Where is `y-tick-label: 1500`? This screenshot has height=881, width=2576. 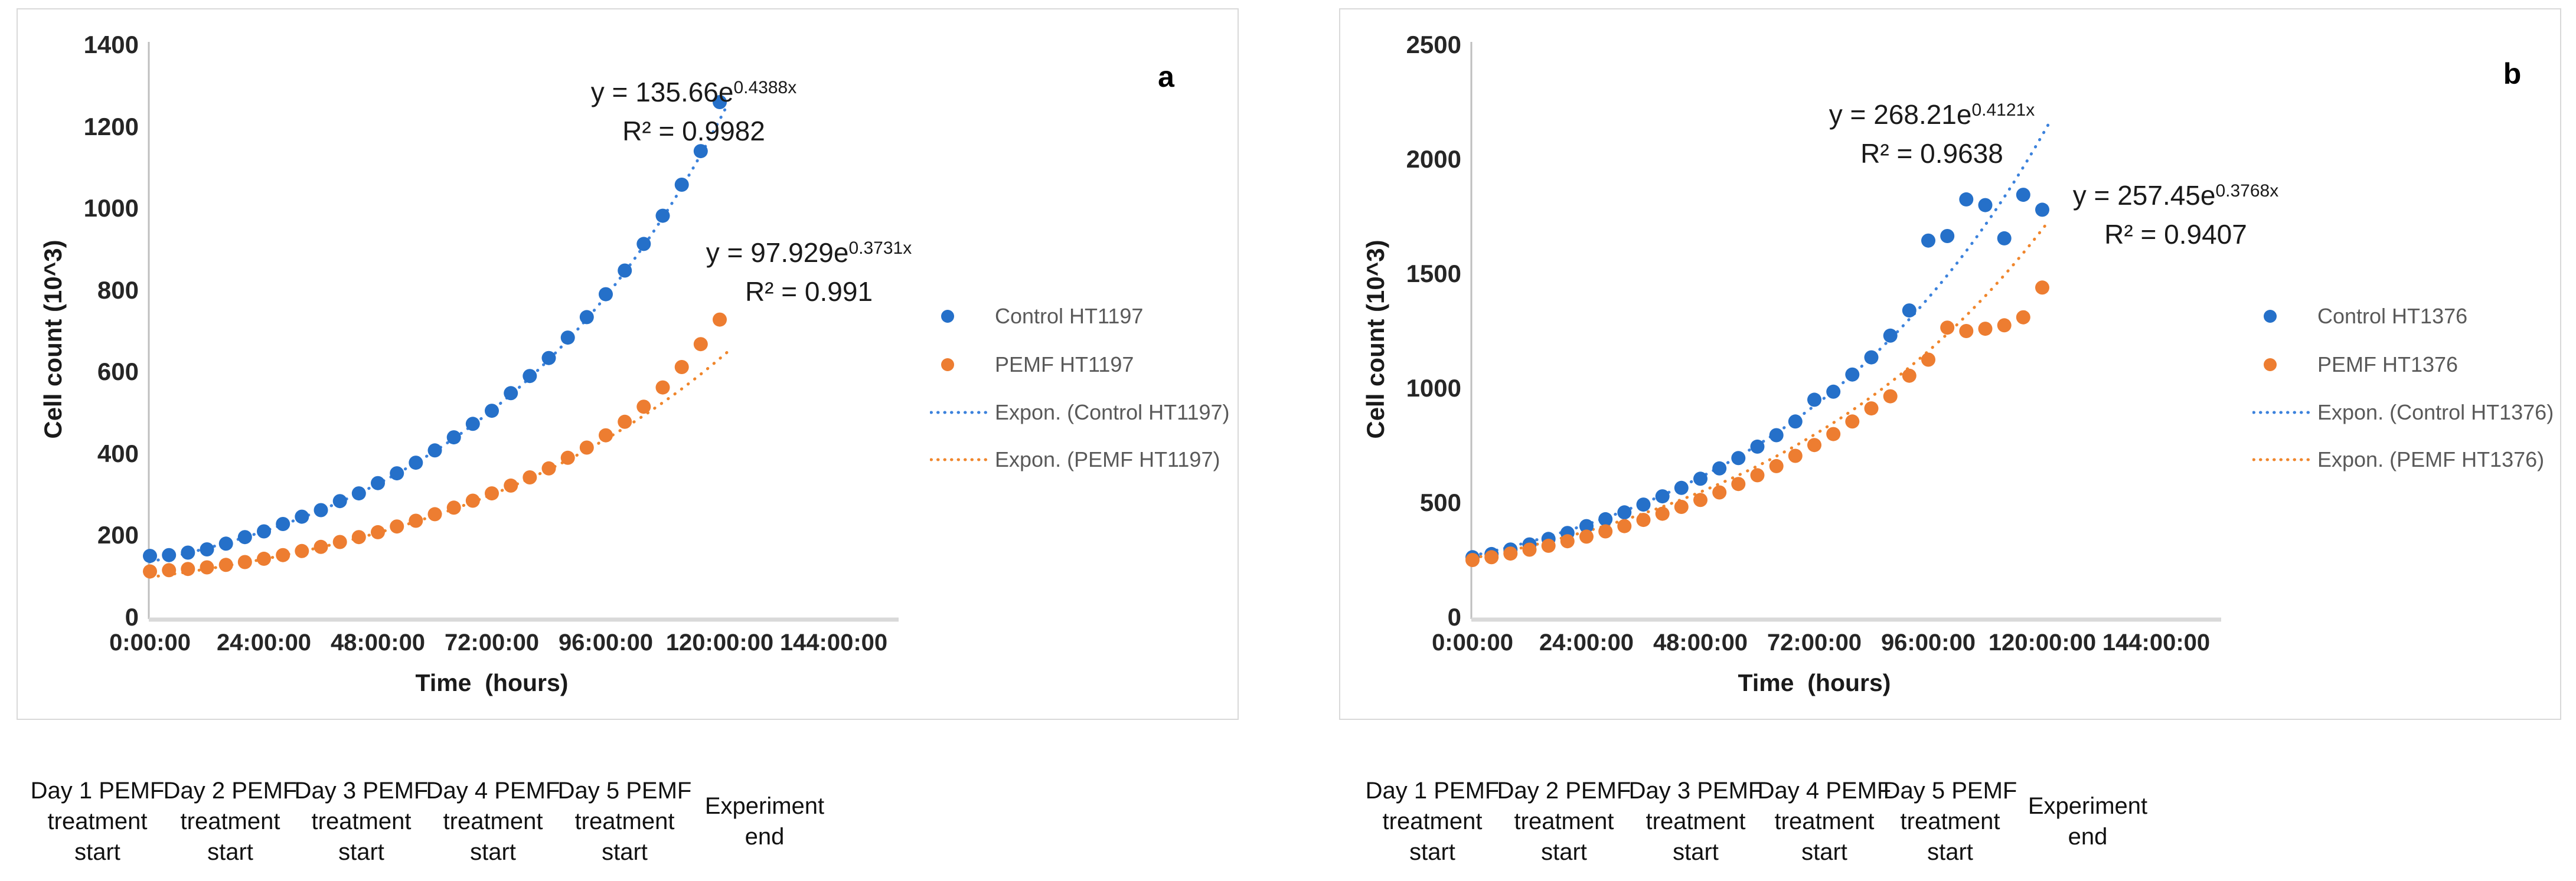
y-tick-label: 1500 is located at coordinates (1433, 273).